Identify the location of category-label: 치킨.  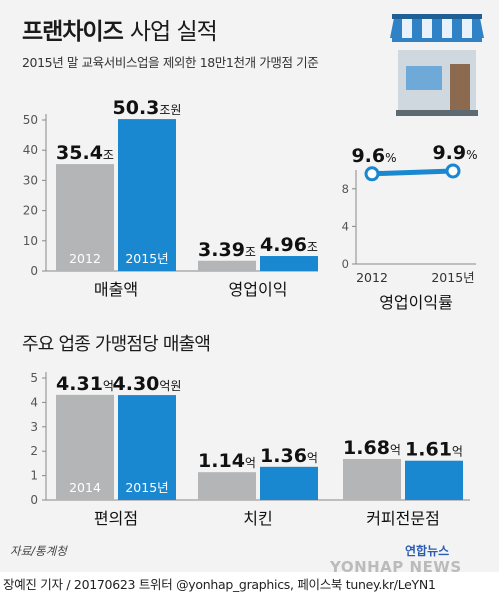
(257, 518).